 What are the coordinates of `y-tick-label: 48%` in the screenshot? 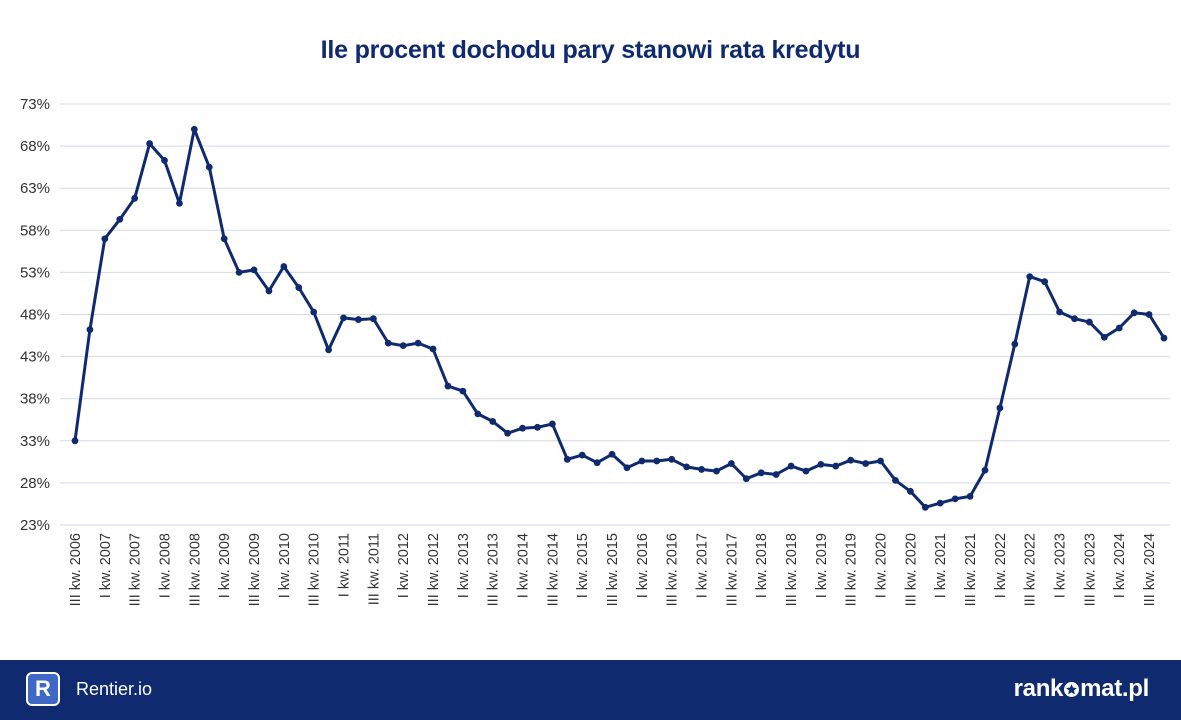 It's located at (35, 315).